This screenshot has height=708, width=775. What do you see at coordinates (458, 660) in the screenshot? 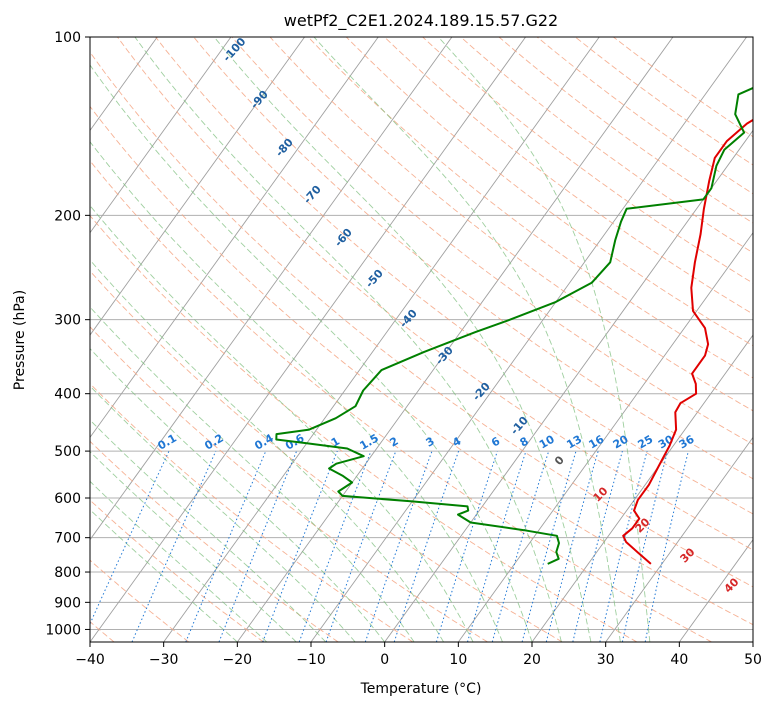
I see `x-tick-label: 10` at bounding box center [458, 660].